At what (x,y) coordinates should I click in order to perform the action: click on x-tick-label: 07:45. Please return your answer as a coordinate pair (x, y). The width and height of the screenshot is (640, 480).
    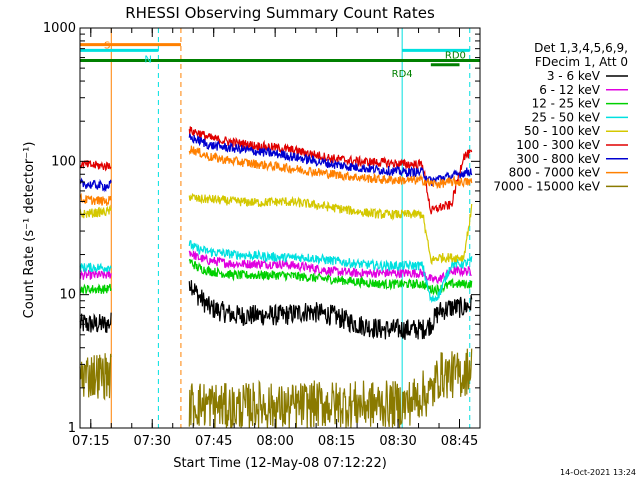
    Looking at the image, I should click on (213, 441).